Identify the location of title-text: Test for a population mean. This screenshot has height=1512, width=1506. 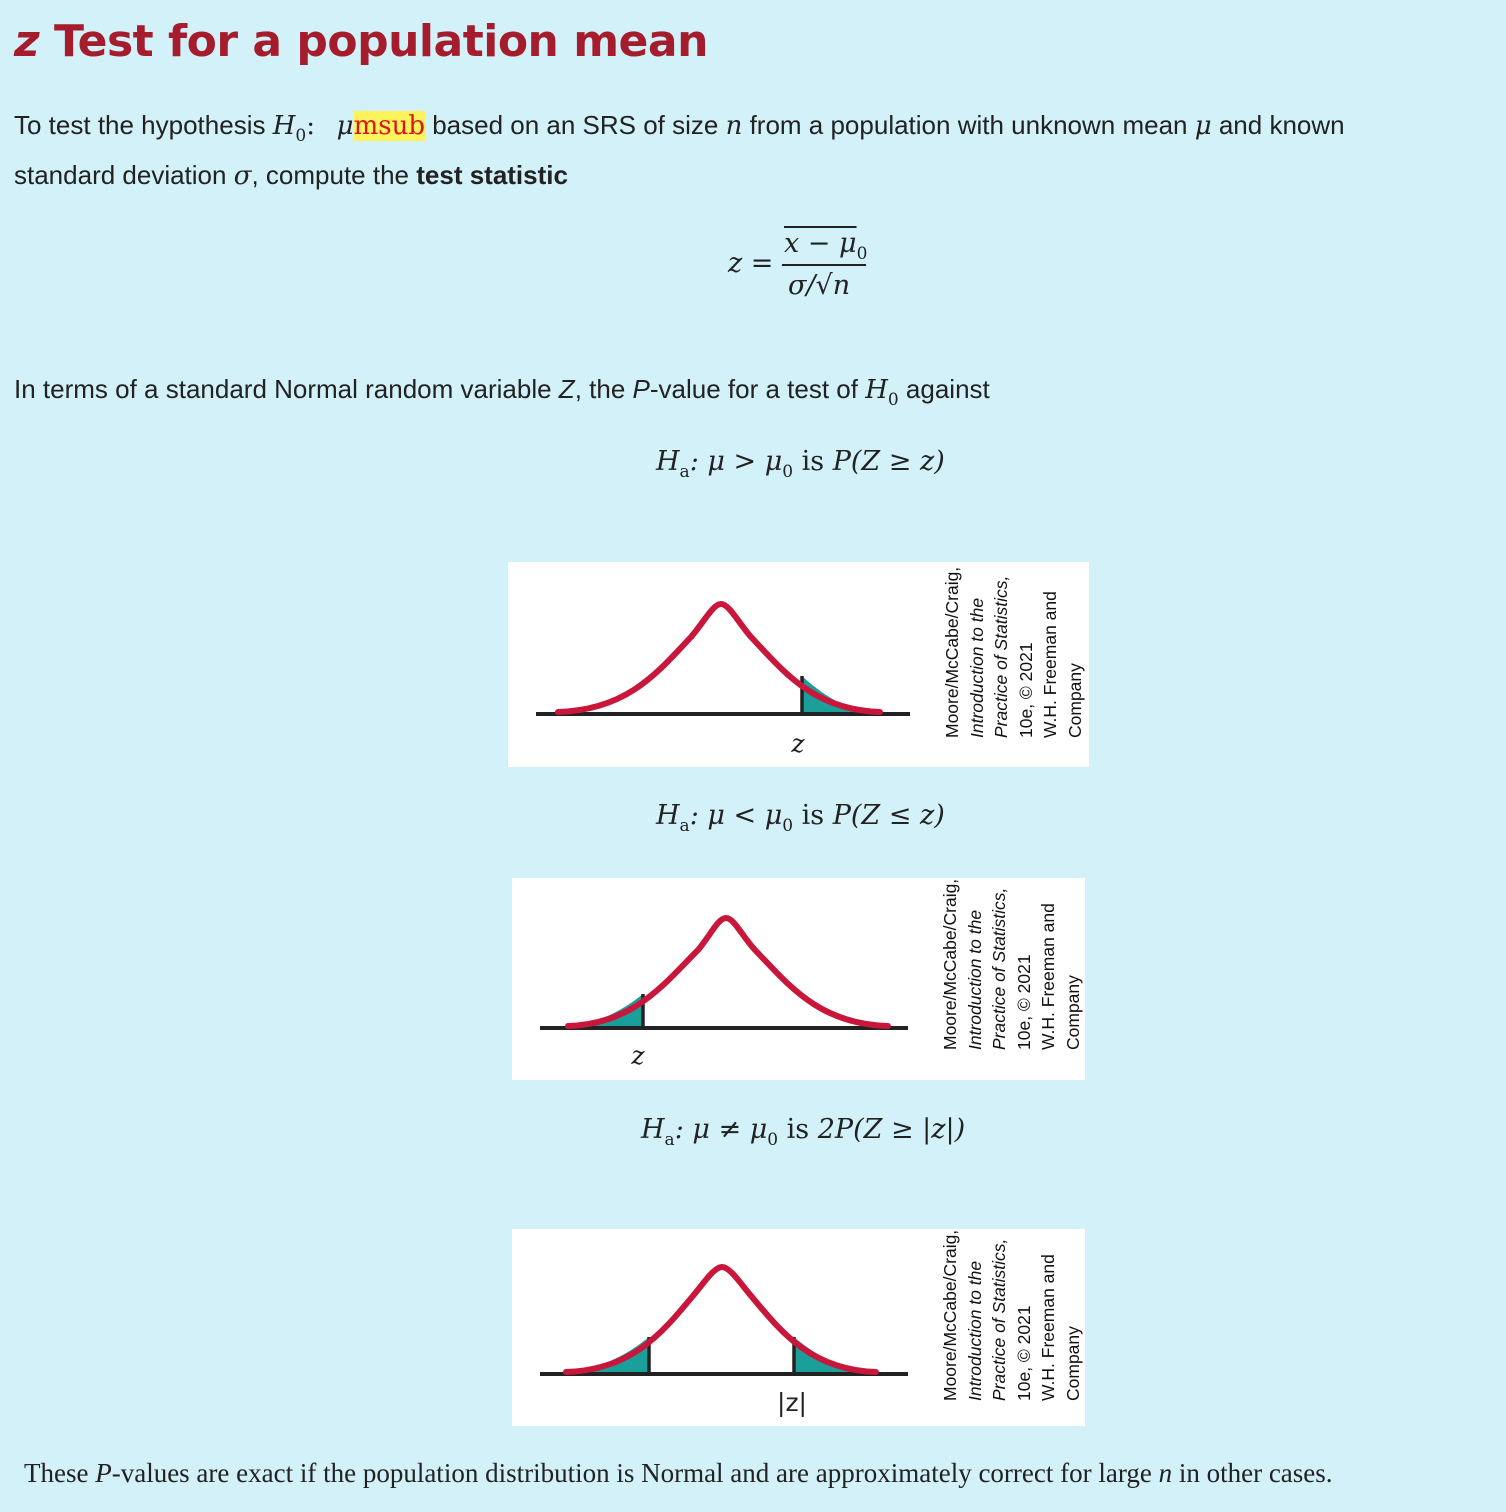
(380, 41).